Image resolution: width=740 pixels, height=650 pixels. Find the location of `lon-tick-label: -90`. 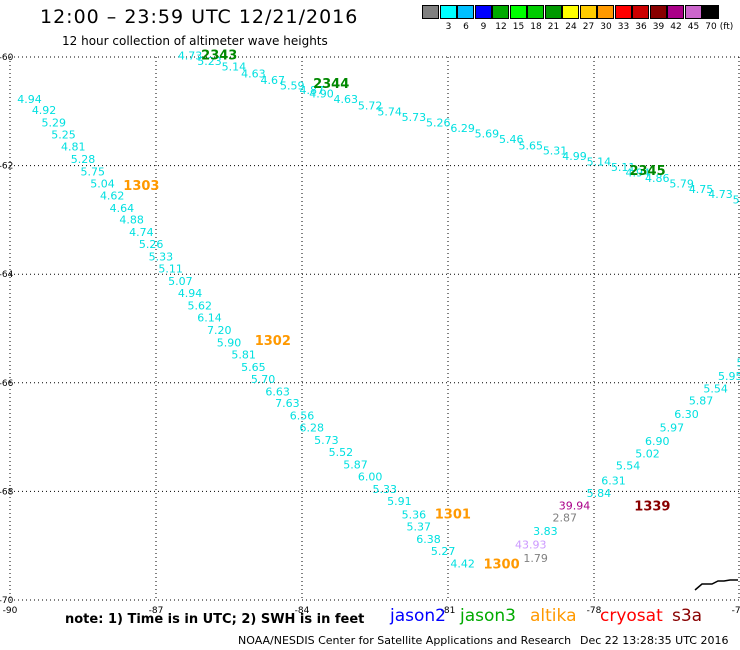

lon-tick-label: -90 is located at coordinates (10, 611).